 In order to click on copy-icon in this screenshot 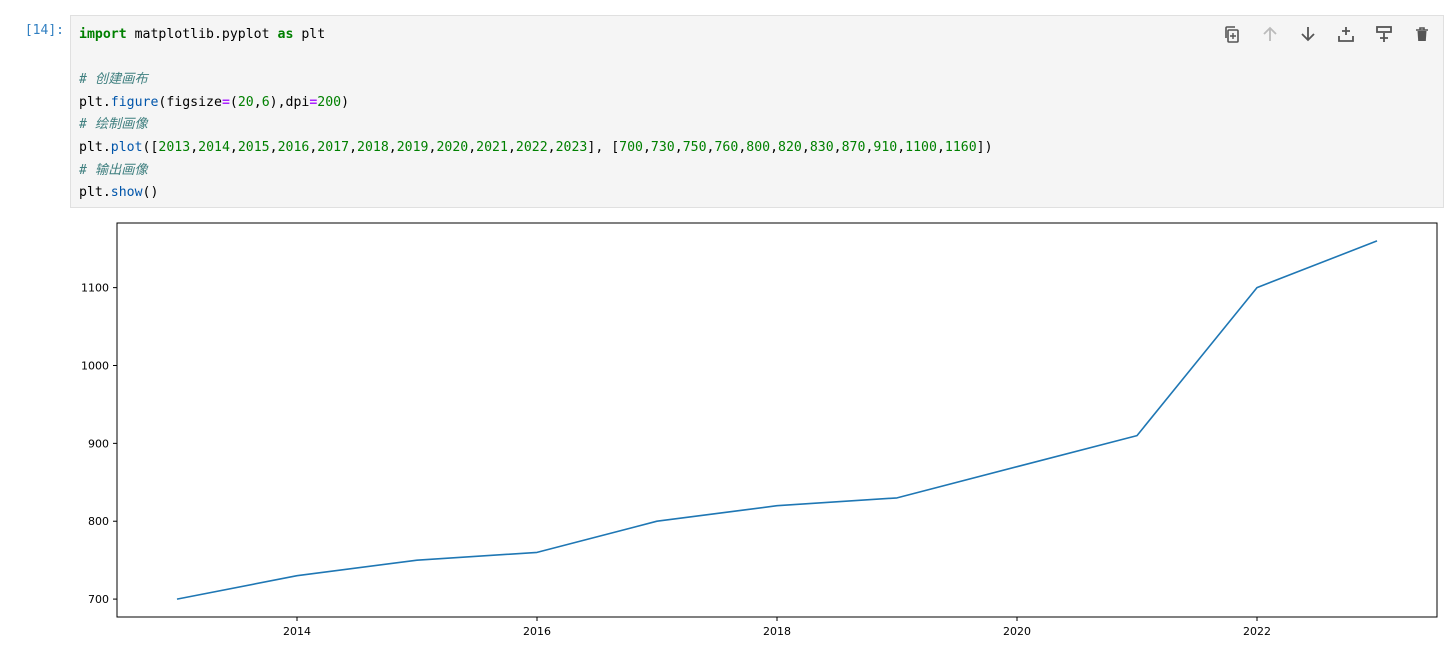, I will do `click(1232, 34)`.